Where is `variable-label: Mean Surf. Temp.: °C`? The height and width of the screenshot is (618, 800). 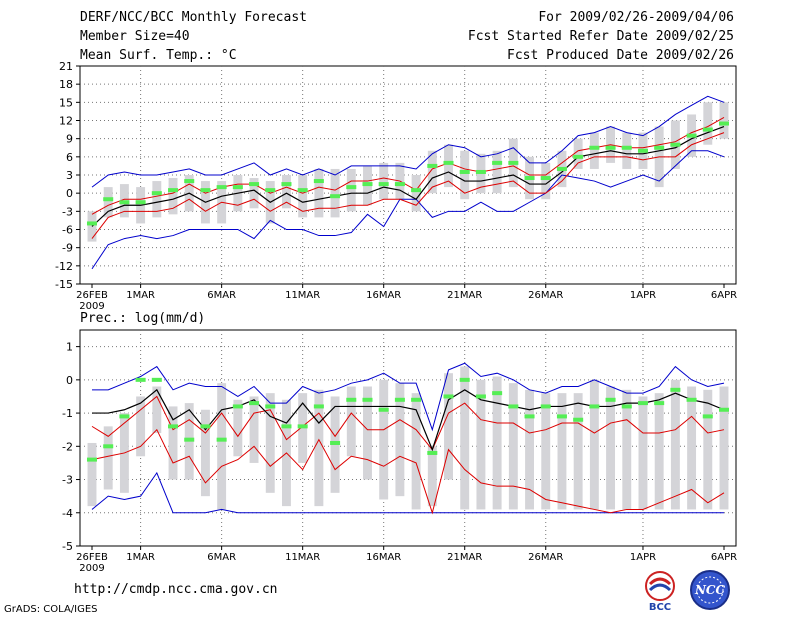 variable-label: Mean Surf. Temp.: °C is located at coordinates (158, 55).